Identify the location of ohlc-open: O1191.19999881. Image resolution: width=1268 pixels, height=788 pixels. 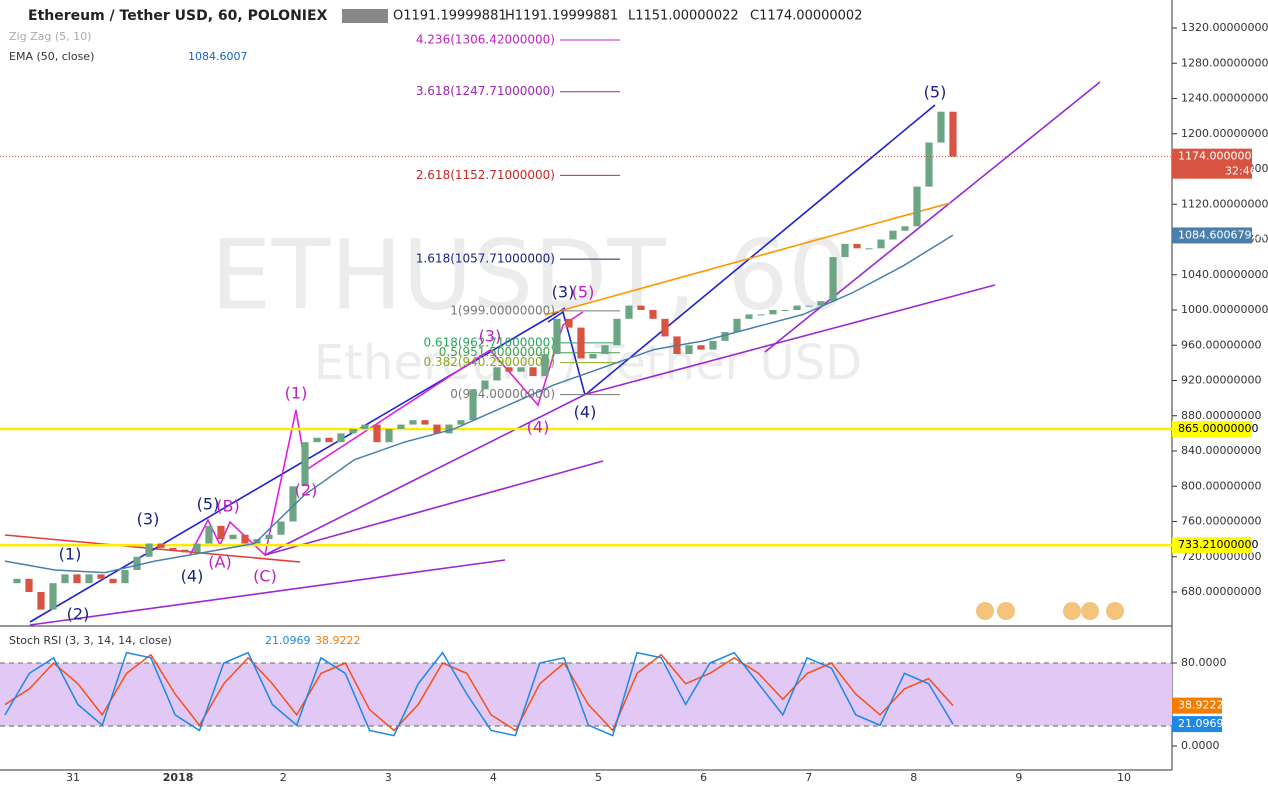
(450, 16).